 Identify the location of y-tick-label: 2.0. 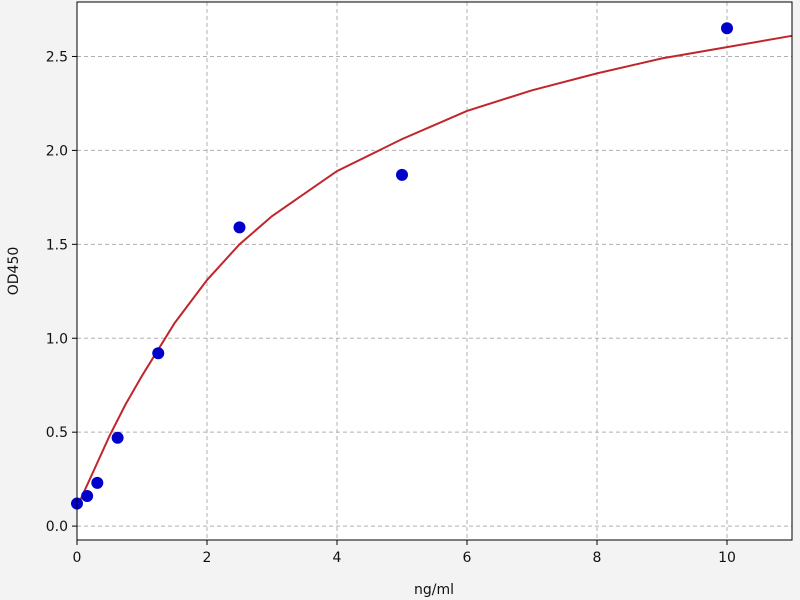
(57, 151).